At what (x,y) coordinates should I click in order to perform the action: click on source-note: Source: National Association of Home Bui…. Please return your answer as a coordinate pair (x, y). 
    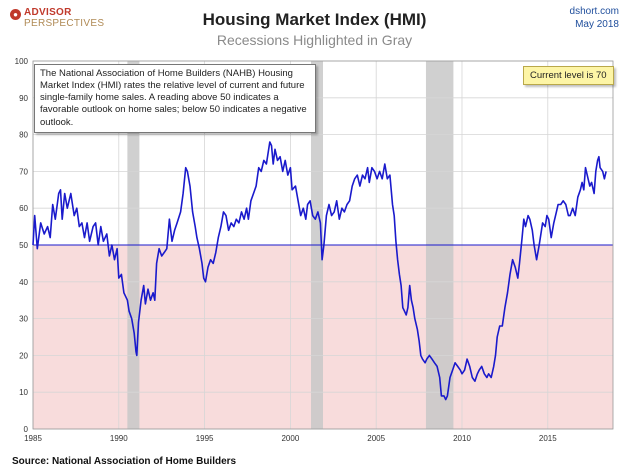
    Looking at the image, I should click on (124, 461).